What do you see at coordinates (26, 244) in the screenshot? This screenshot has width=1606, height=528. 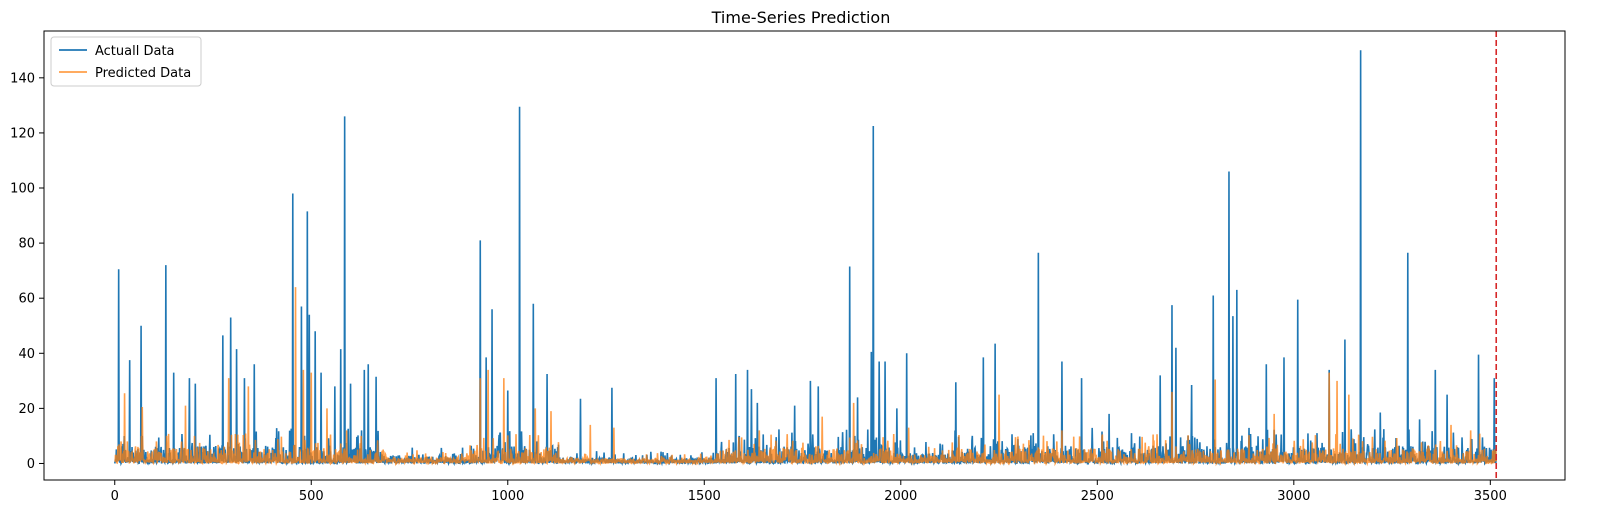 I see `y-tick-label: 80` at bounding box center [26, 244].